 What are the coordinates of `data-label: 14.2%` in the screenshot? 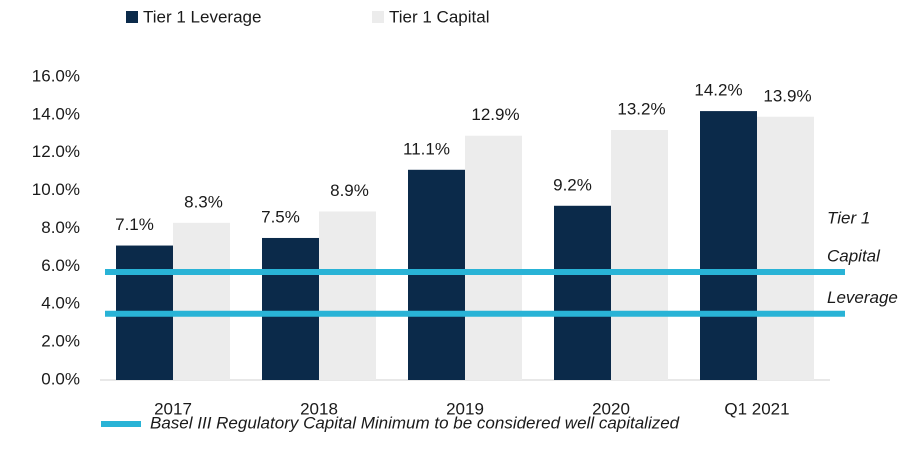 It's located at (718, 90).